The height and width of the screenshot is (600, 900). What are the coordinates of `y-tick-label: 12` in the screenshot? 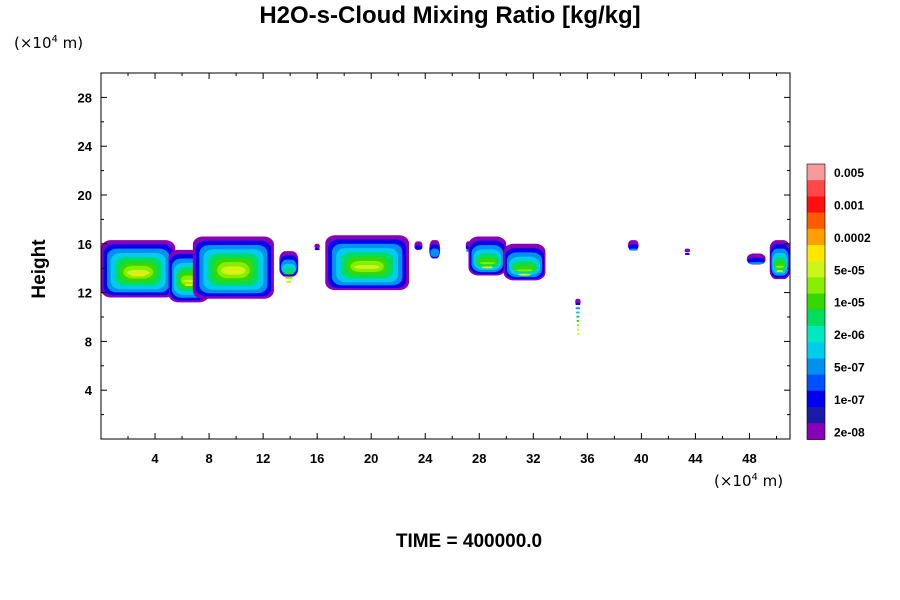 It's located at (85, 293).